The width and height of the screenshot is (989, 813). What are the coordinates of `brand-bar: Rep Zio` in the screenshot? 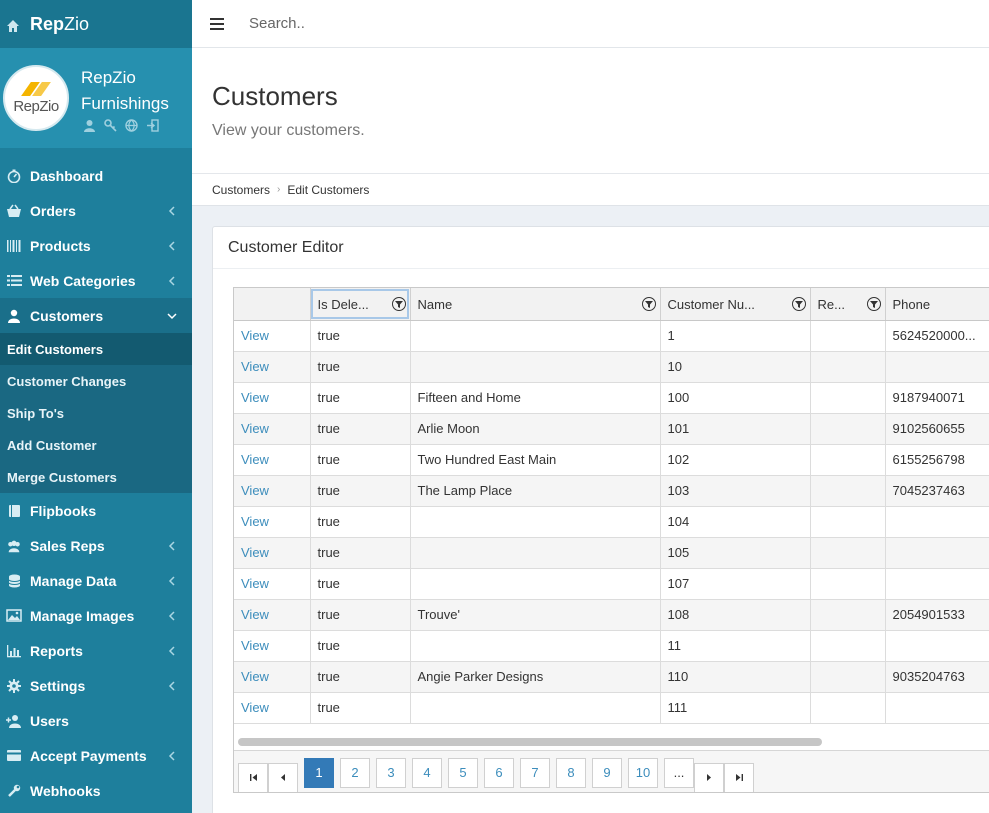 It's located at (96, 24).